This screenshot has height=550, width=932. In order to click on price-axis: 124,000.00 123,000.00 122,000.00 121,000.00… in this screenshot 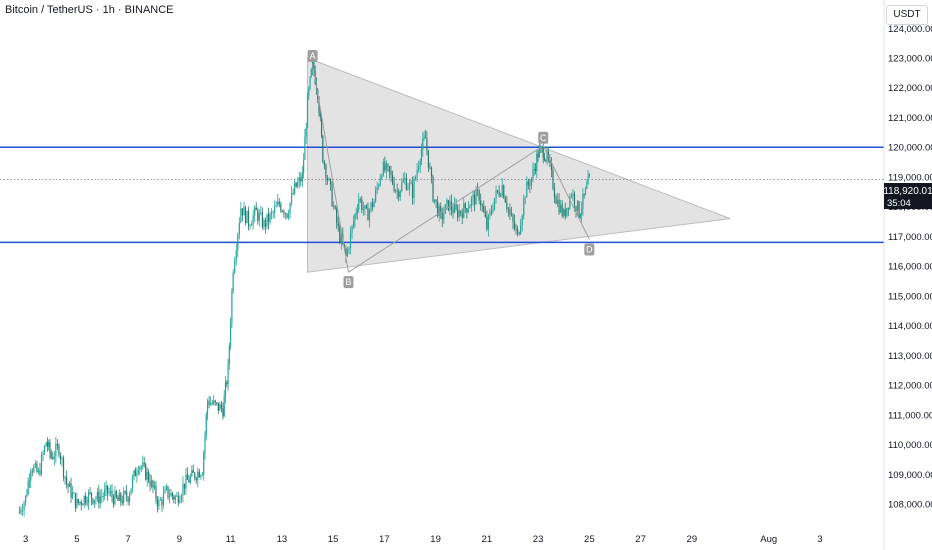, I will do `click(910, 267)`.